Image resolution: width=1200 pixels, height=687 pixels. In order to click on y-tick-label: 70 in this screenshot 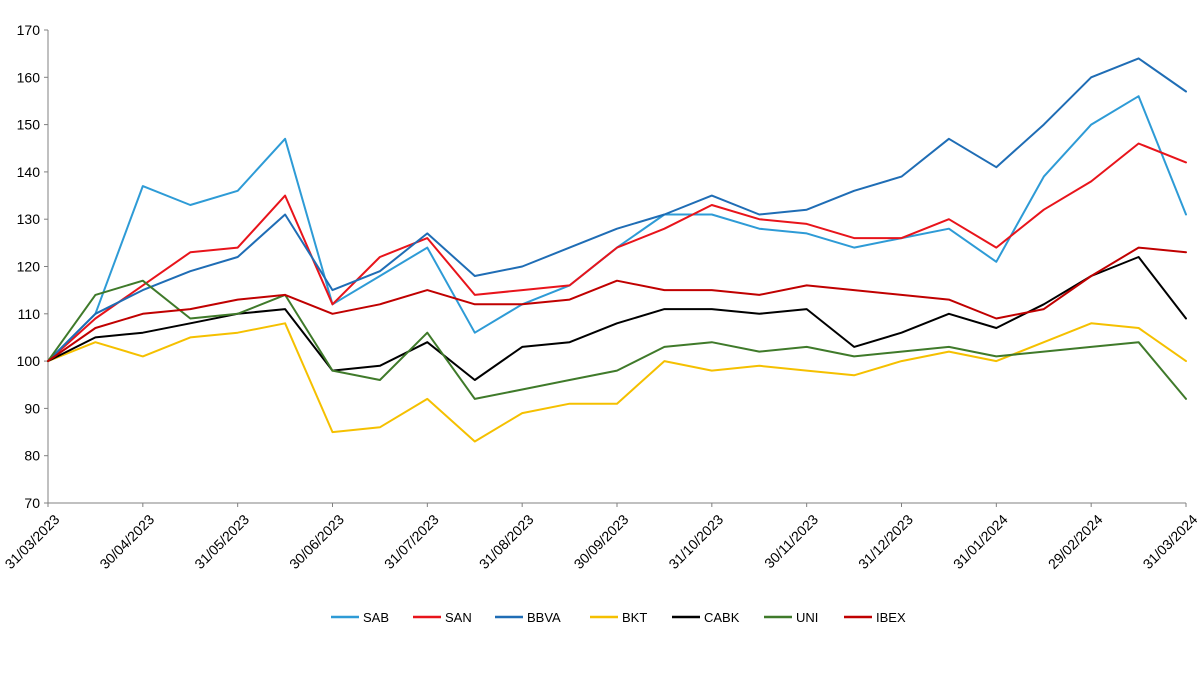, I will do `click(32, 503)`.